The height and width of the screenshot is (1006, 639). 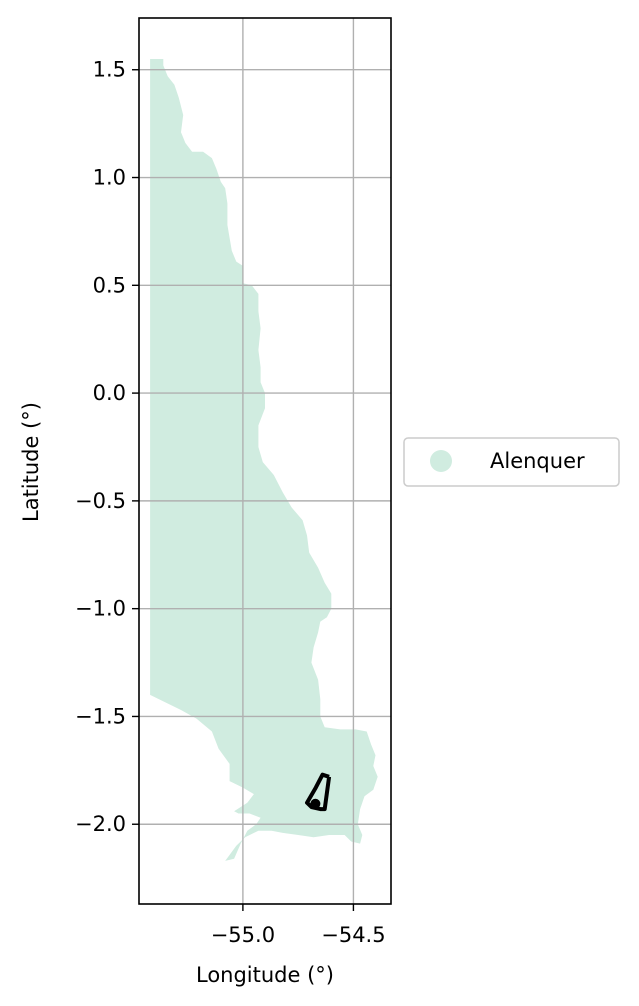 I want to click on legend-label-alenquer: Alenquer, so click(x=537, y=461).